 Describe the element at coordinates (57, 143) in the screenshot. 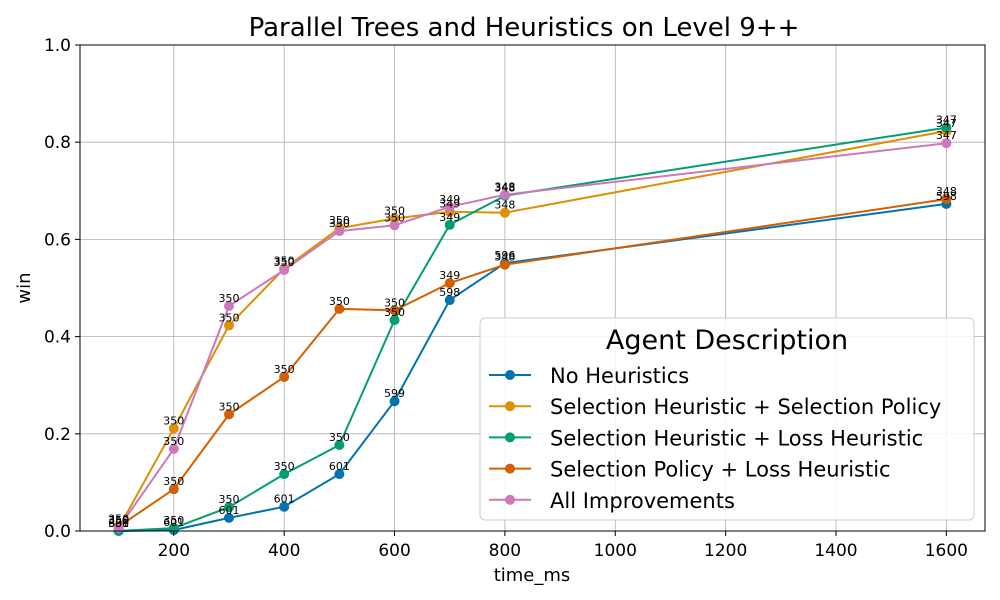

I see `y-tick-label: 0.8` at that location.